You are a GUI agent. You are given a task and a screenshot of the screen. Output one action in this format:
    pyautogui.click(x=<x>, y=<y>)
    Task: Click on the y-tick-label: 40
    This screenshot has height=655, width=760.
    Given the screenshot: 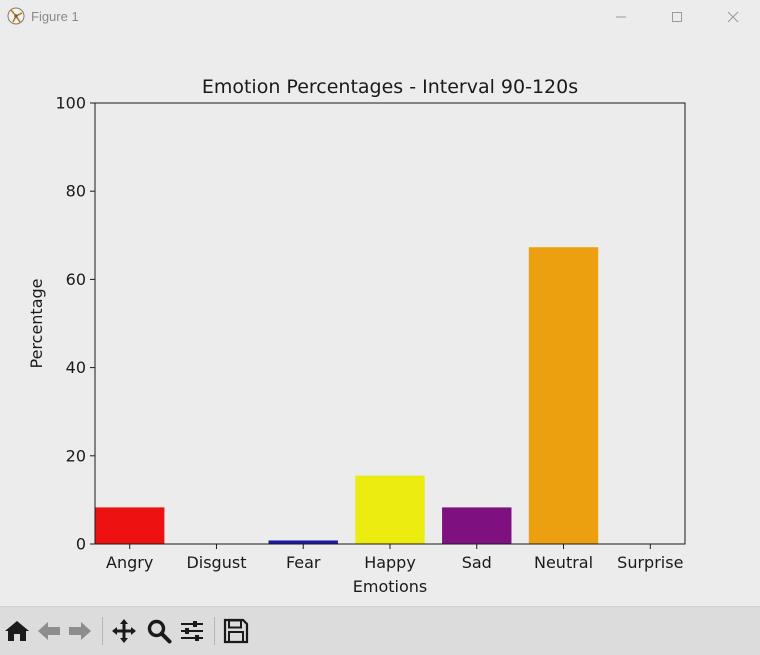 What is the action you would take?
    pyautogui.click(x=76, y=367)
    